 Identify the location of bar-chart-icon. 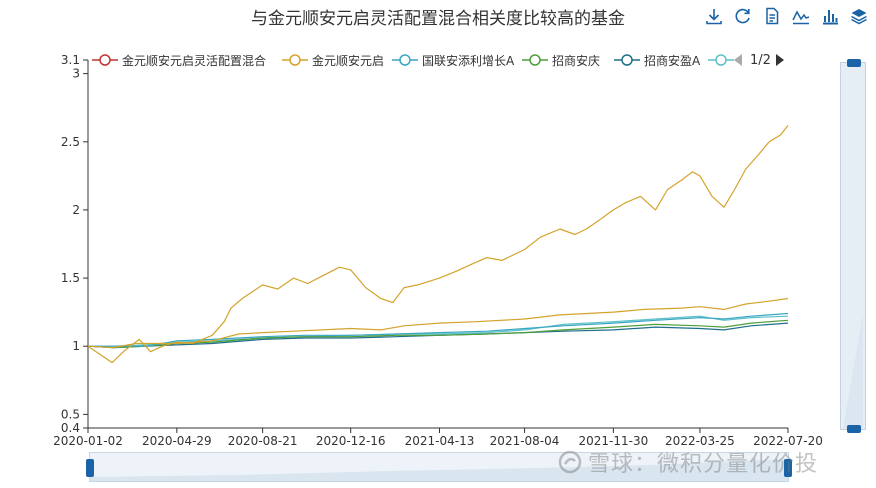
(830, 16).